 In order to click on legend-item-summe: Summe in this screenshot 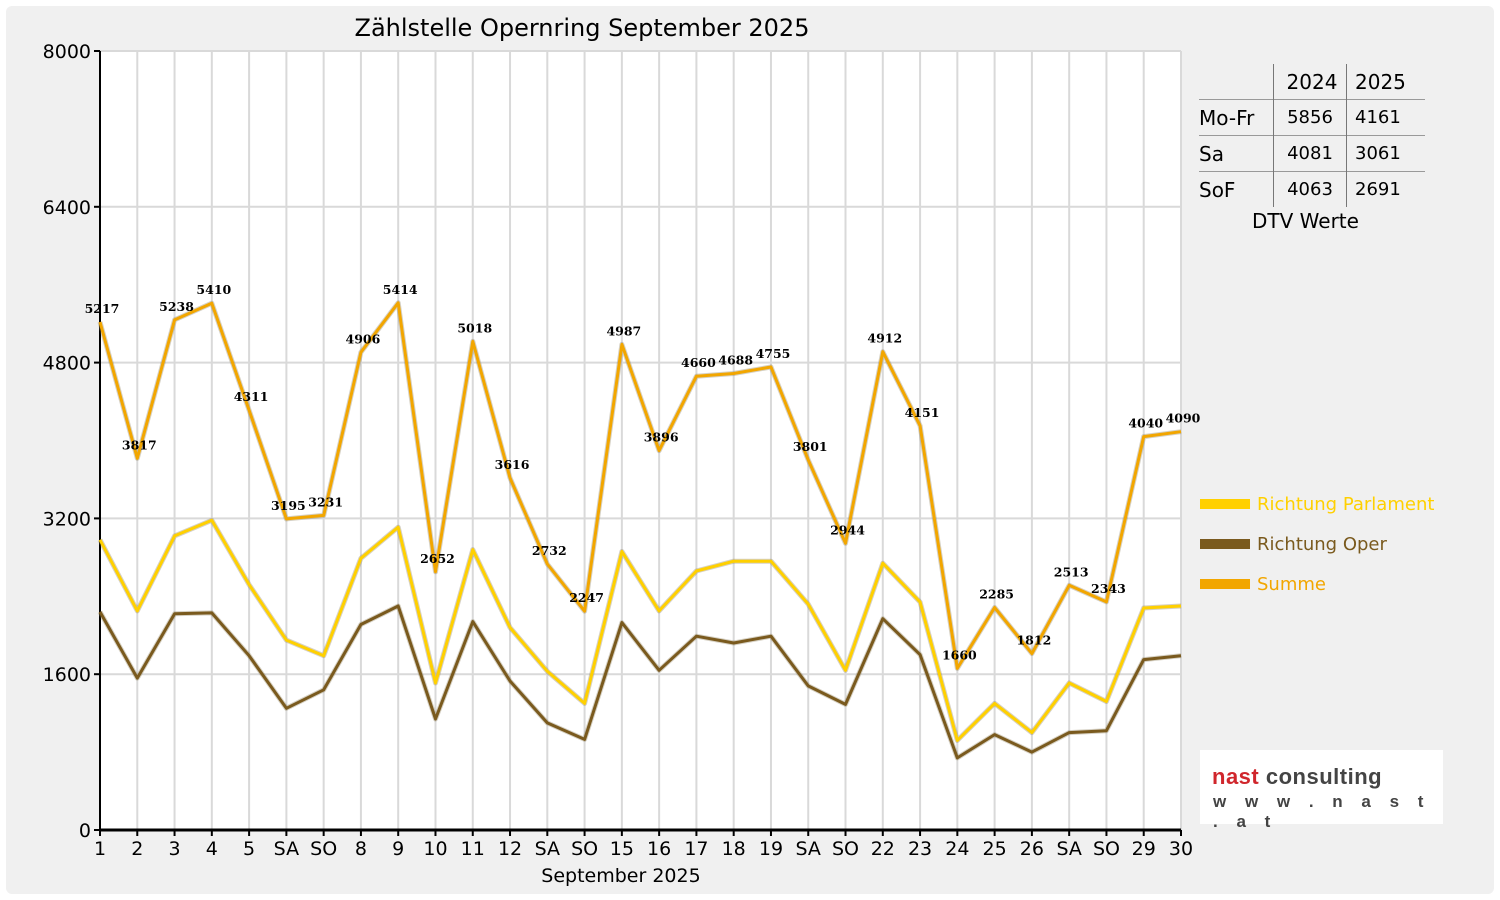, I will do `click(1263, 584)`.